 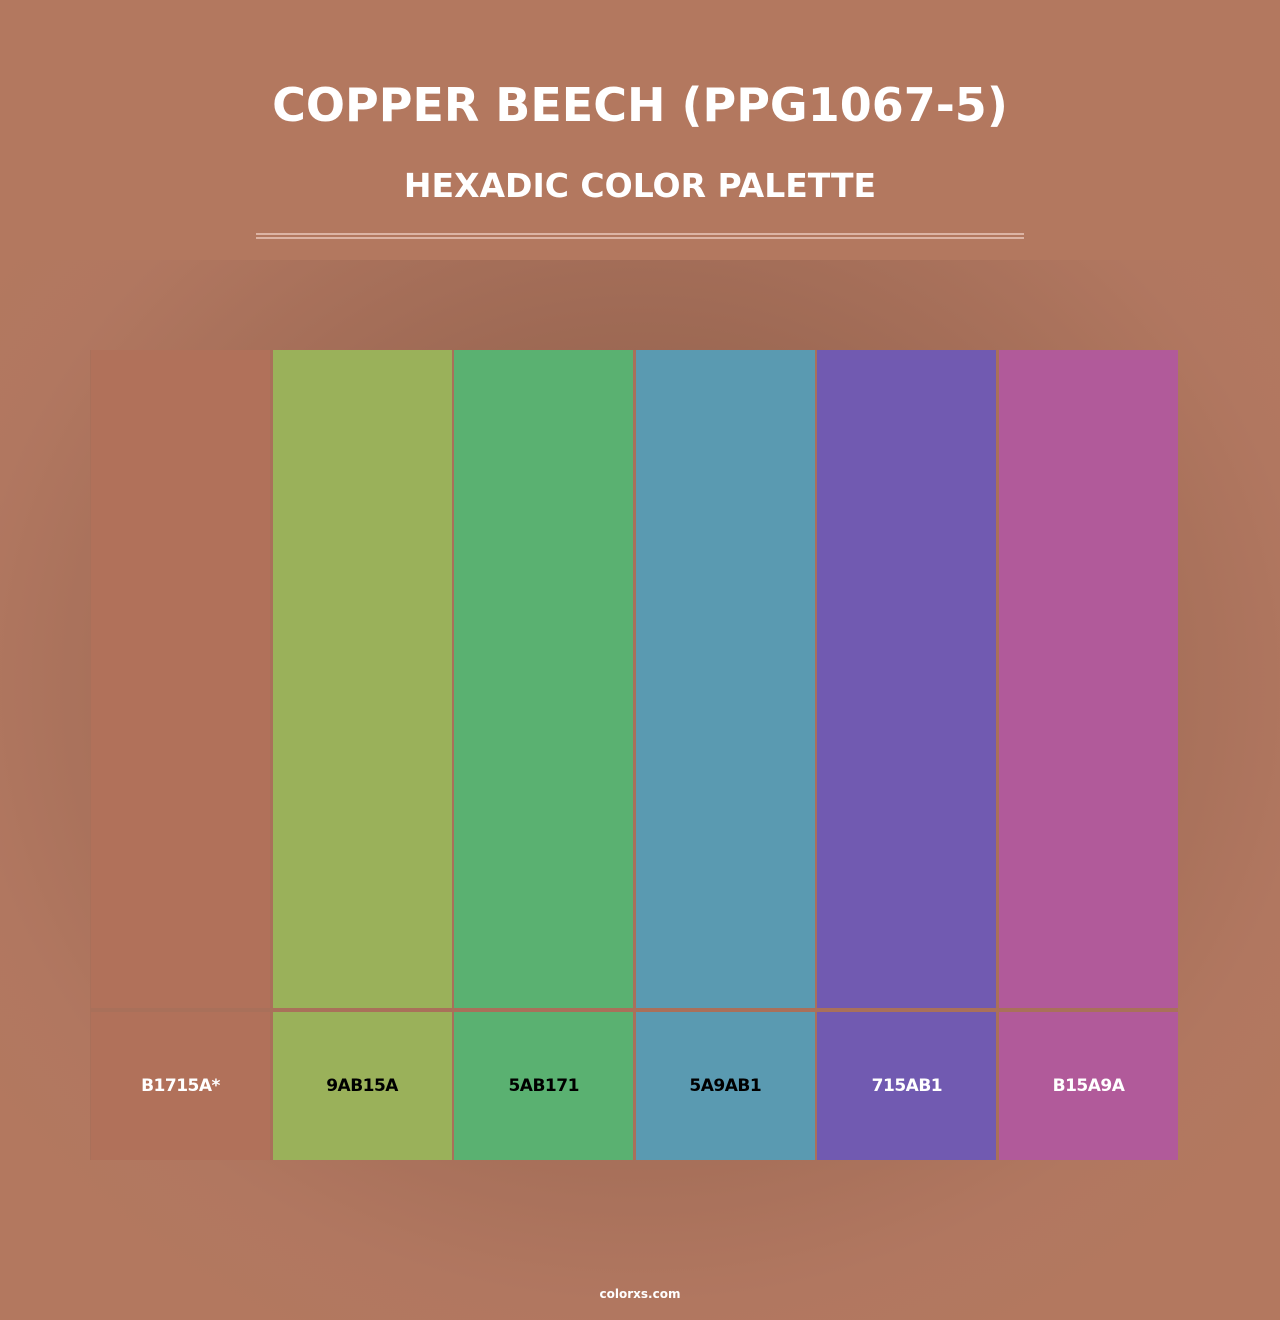 What do you see at coordinates (180, 1086) in the screenshot?
I see `color-hex-label: B1715A*` at bounding box center [180, 1086].